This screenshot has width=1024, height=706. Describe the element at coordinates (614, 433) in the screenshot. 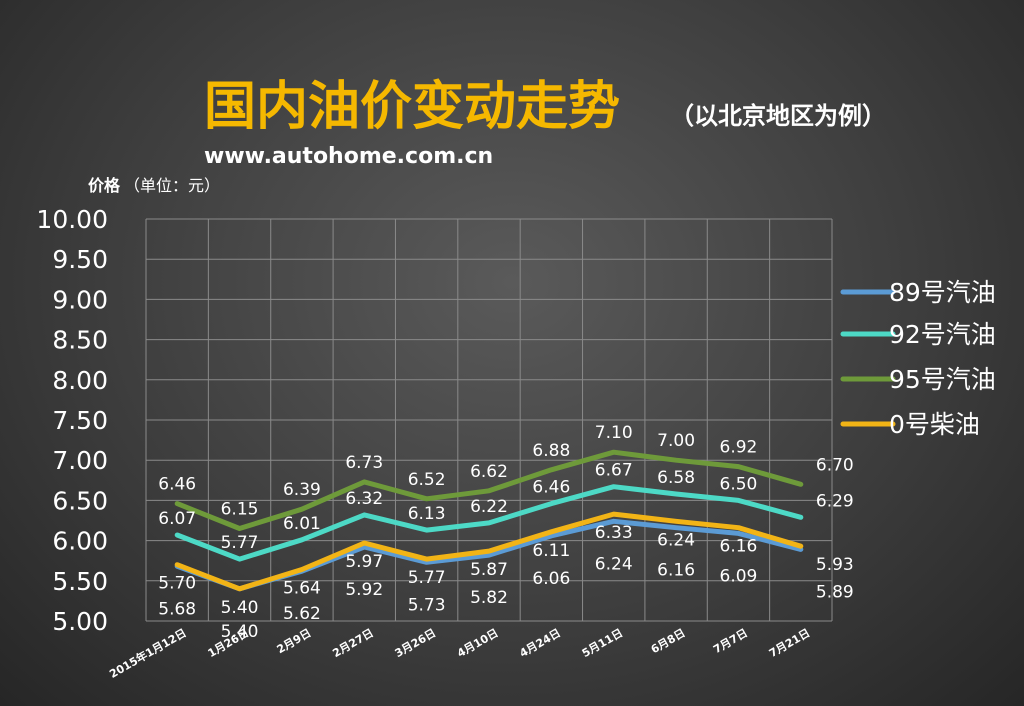

I see `data-label: 7.10` at that location.